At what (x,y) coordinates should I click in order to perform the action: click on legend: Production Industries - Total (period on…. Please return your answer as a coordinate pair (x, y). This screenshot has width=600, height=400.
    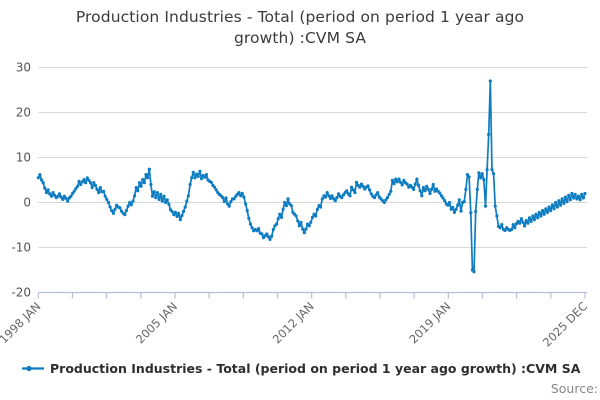
    Looking at the image, I should click on (300, 368).